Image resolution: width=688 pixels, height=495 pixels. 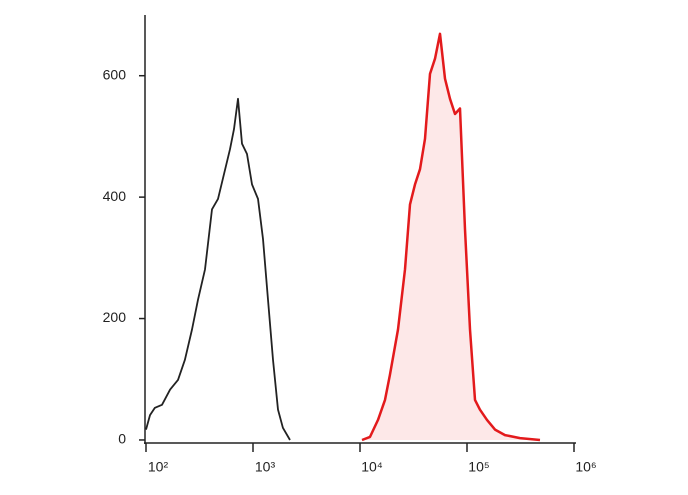 What do you see at coordinates (585, 467) in the screenshot?
I see `x-tick-label: 10⁶` at bounding box center [585, 467].